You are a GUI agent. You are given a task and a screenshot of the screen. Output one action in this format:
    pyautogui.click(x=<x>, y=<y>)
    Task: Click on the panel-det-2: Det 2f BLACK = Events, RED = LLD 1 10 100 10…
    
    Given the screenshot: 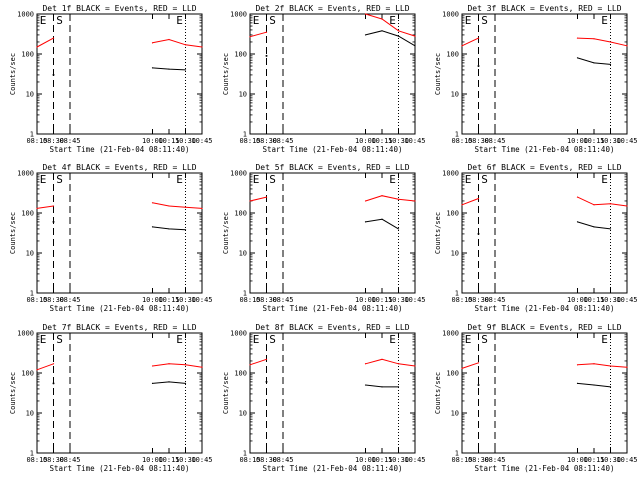 What is the action you would take?
    pyautogui.click(x=324, y=79)
    